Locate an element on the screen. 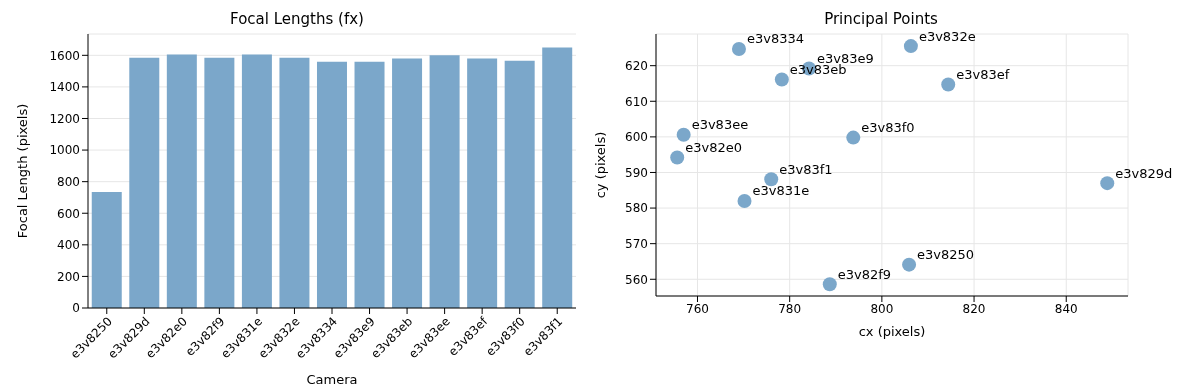 The image size is (1186, 390). chart-title: Focal Lengths (fx) is located at coordinates (297, 19).